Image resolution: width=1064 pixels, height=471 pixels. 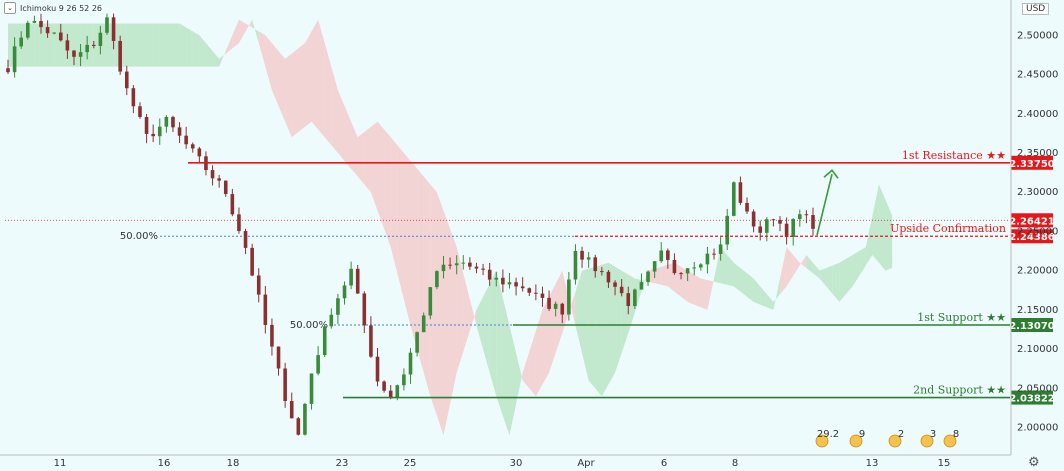 I want to click on y-tick-label: 2.35000, so click(x=1037, y=153).